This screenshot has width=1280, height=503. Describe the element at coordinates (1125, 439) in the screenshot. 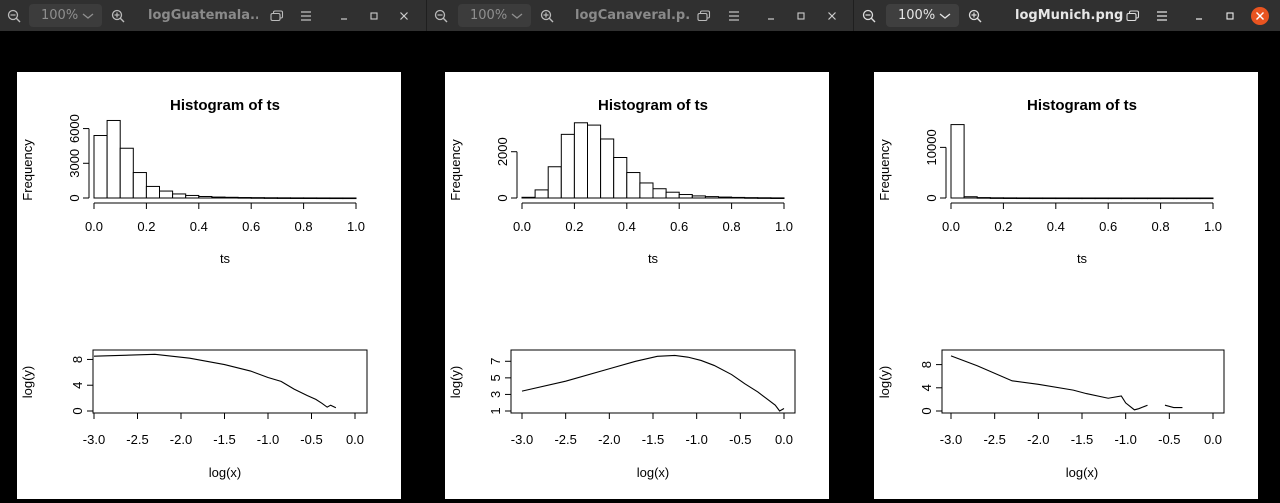

I see `line-x-tick-label: -1.0` at that location.